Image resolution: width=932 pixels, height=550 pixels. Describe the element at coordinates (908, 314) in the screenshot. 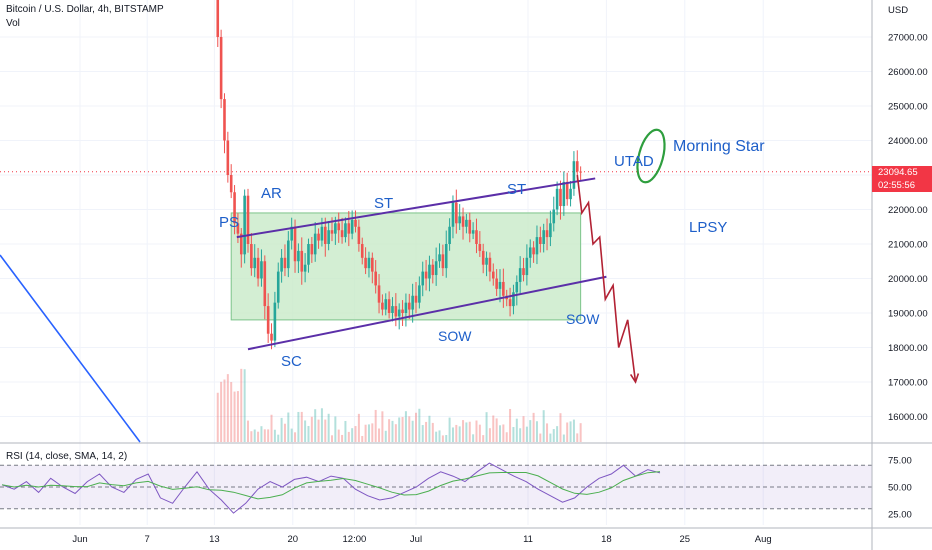

I see `price-tick-label: 19000.00` at that location.